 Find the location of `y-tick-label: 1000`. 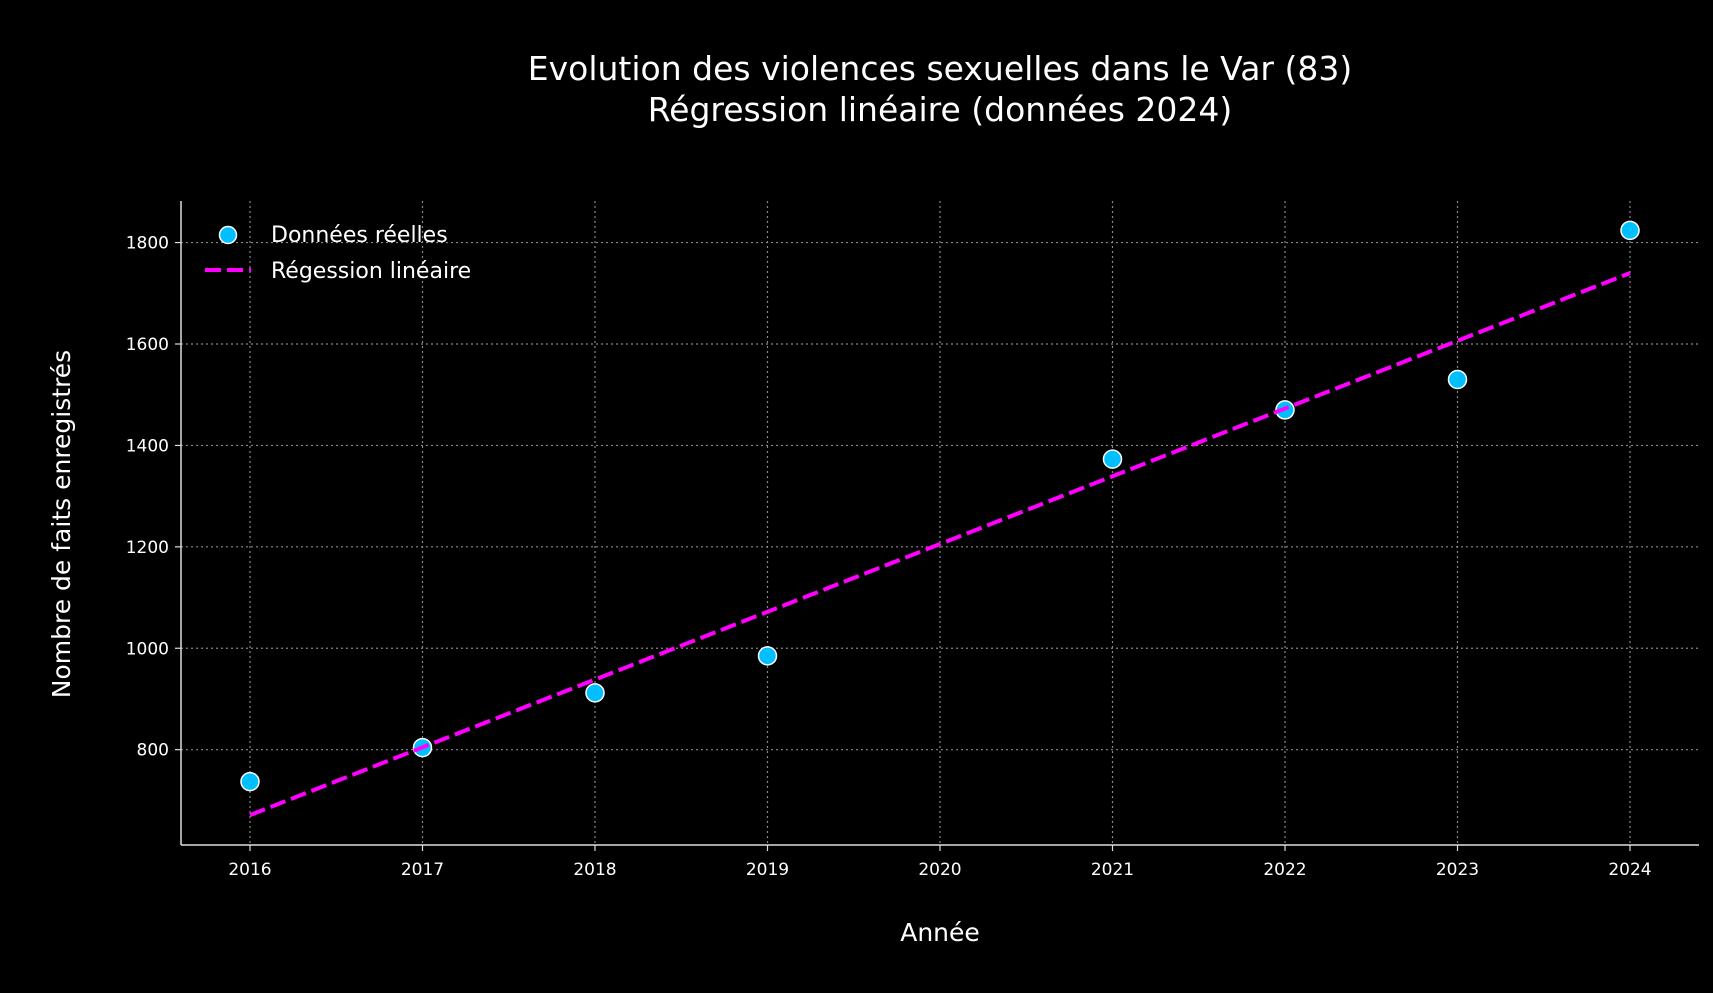

y-tick-label: 1000 is located at coordinates (147, 649).